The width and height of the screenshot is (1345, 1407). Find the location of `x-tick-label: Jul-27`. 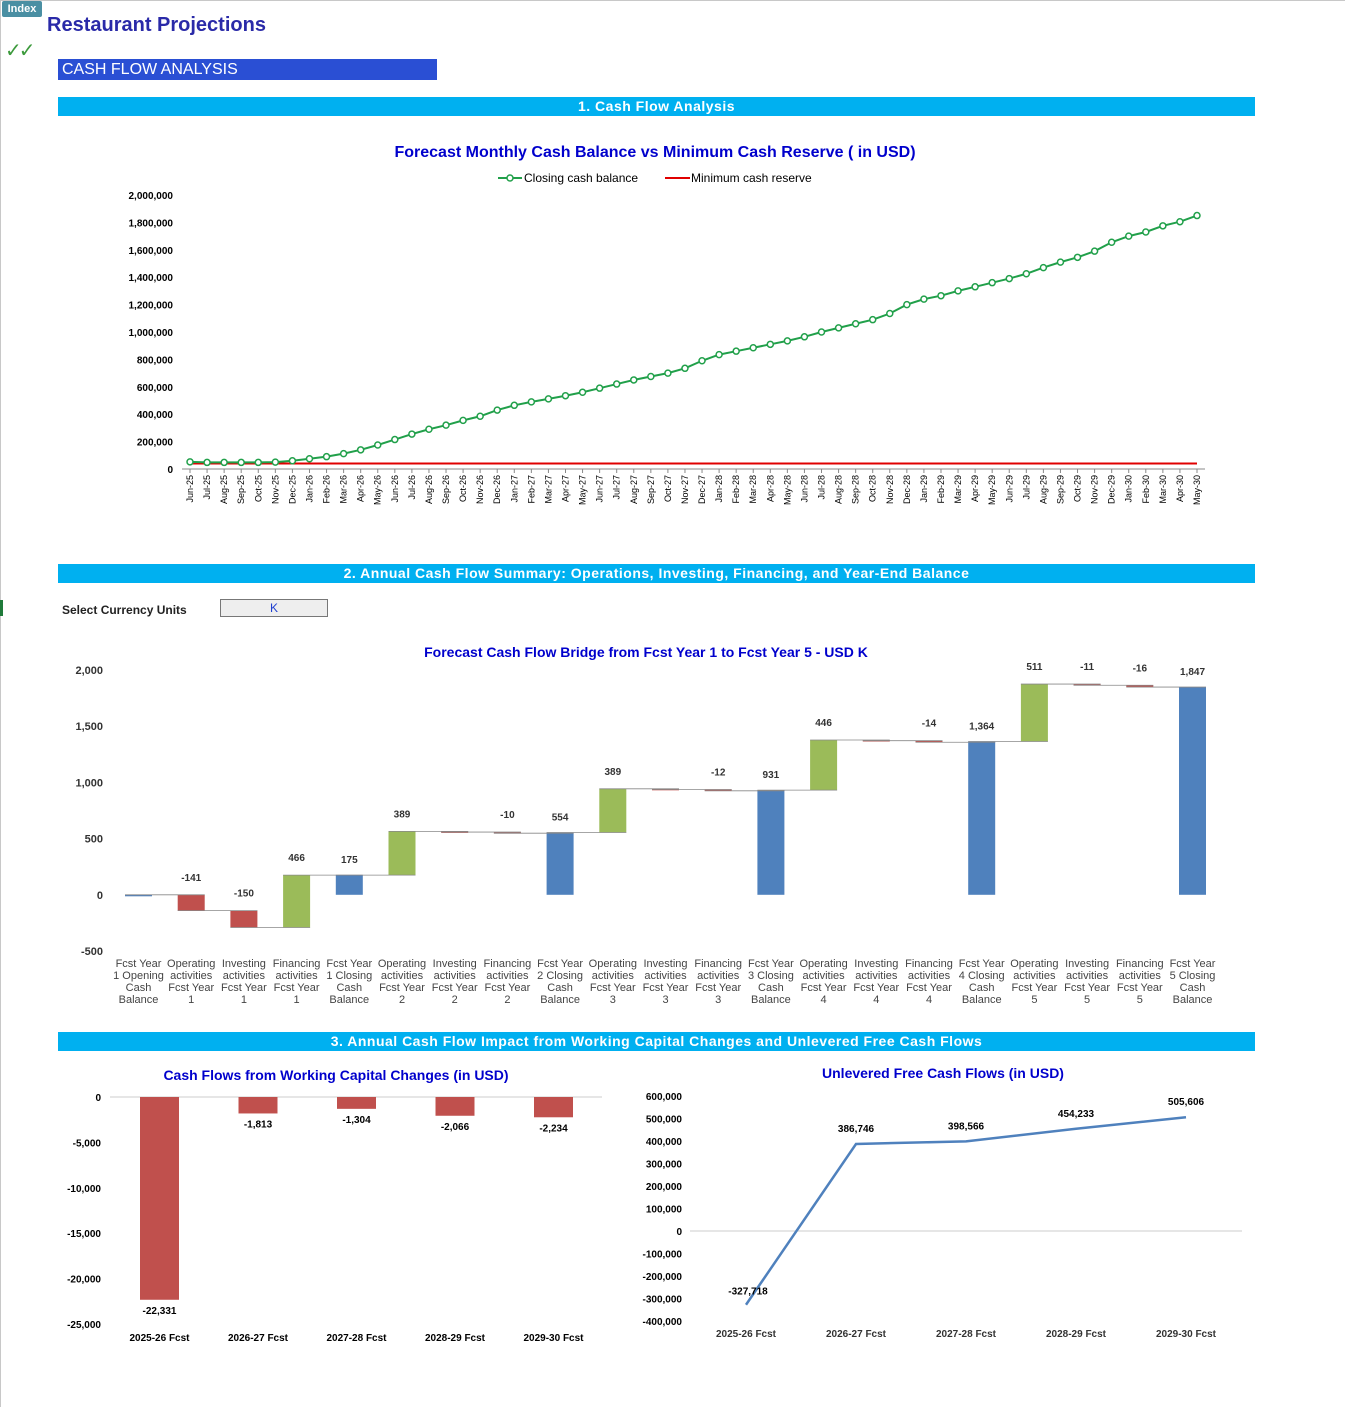

x-tick-label: Jul-27 is located at coordinates (617, 487).